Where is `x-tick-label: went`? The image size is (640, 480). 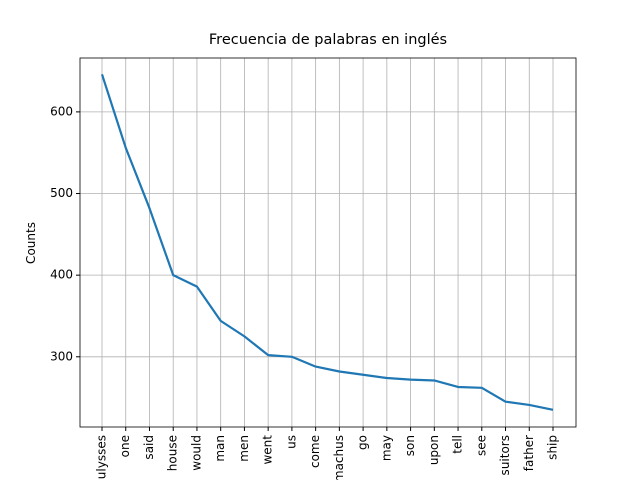
x-tick-label: went is located at coordinates (268, 450).